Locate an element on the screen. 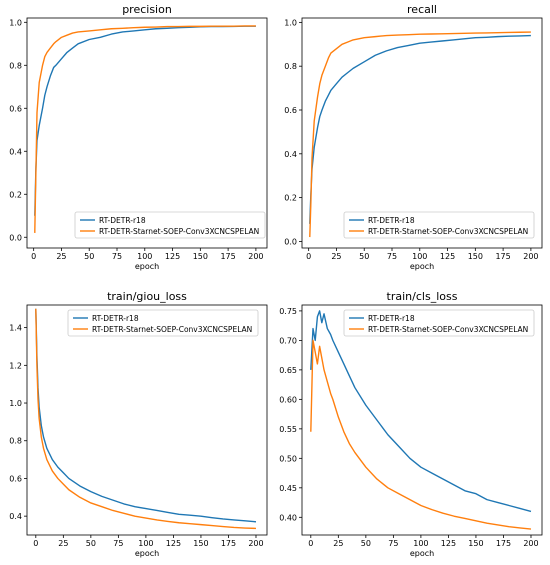 This screenshot has height=565, width=550. y-tick-label: 0.45 is located at coordinates (288, 488).